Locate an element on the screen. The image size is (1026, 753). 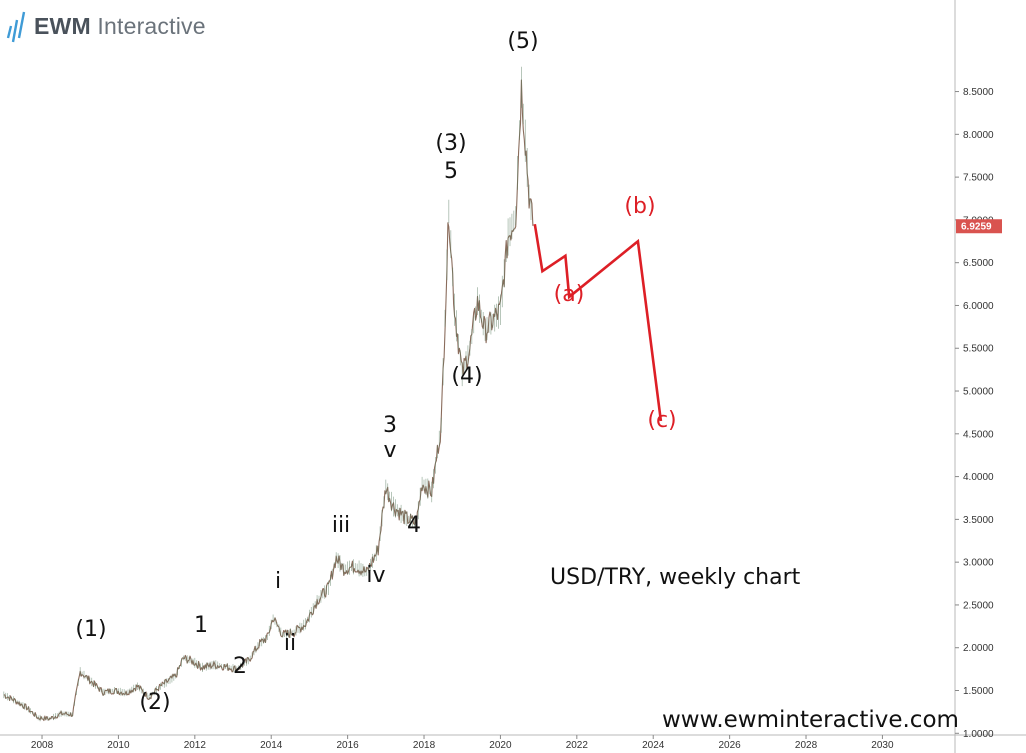
wave-label: (4) is located at coordinates (466, 376).